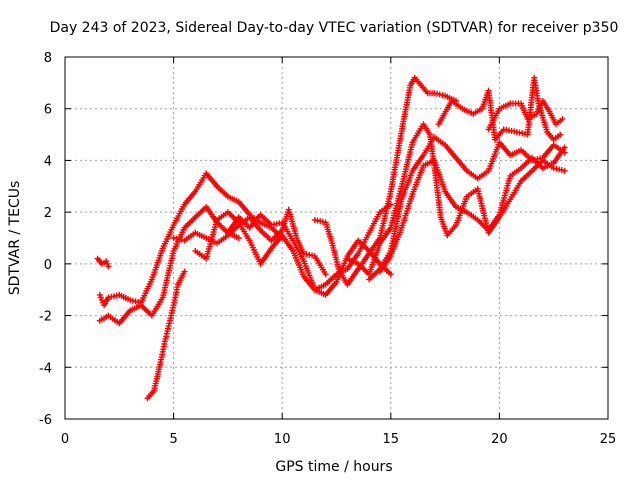 The image size is (640, 480). I want to click on series-line-sat-i, so click(456, 199).